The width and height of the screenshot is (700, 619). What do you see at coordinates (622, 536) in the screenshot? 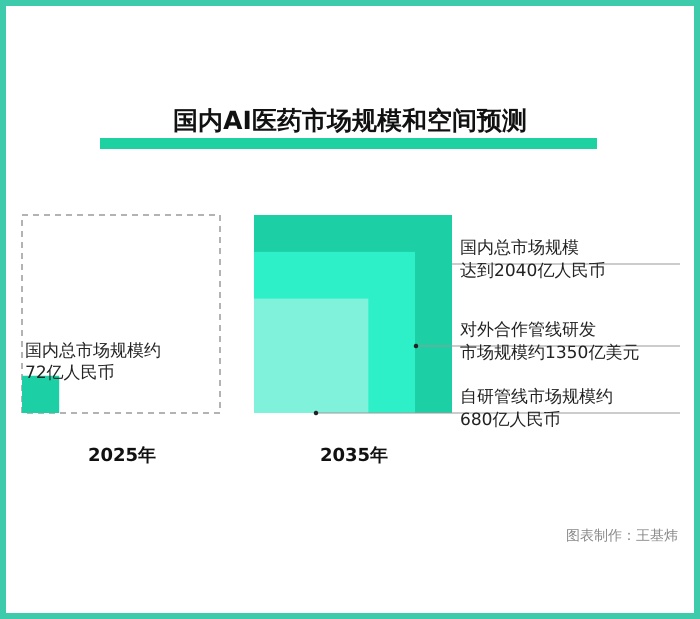
I see `text: 图表制作：王基炜` at bounding box center [622, 536].